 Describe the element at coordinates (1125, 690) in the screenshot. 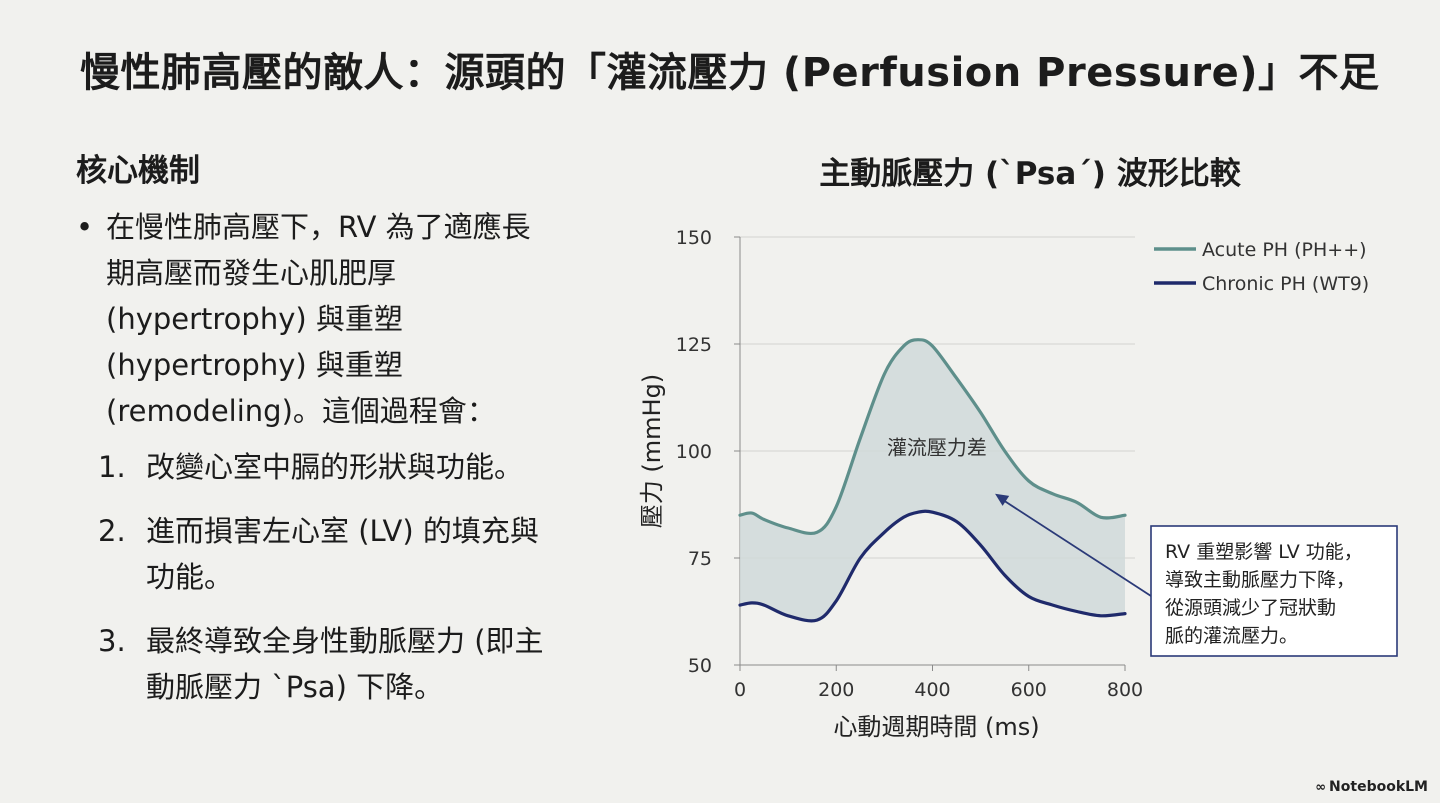

I see `x-tick-label: 800` at that location.